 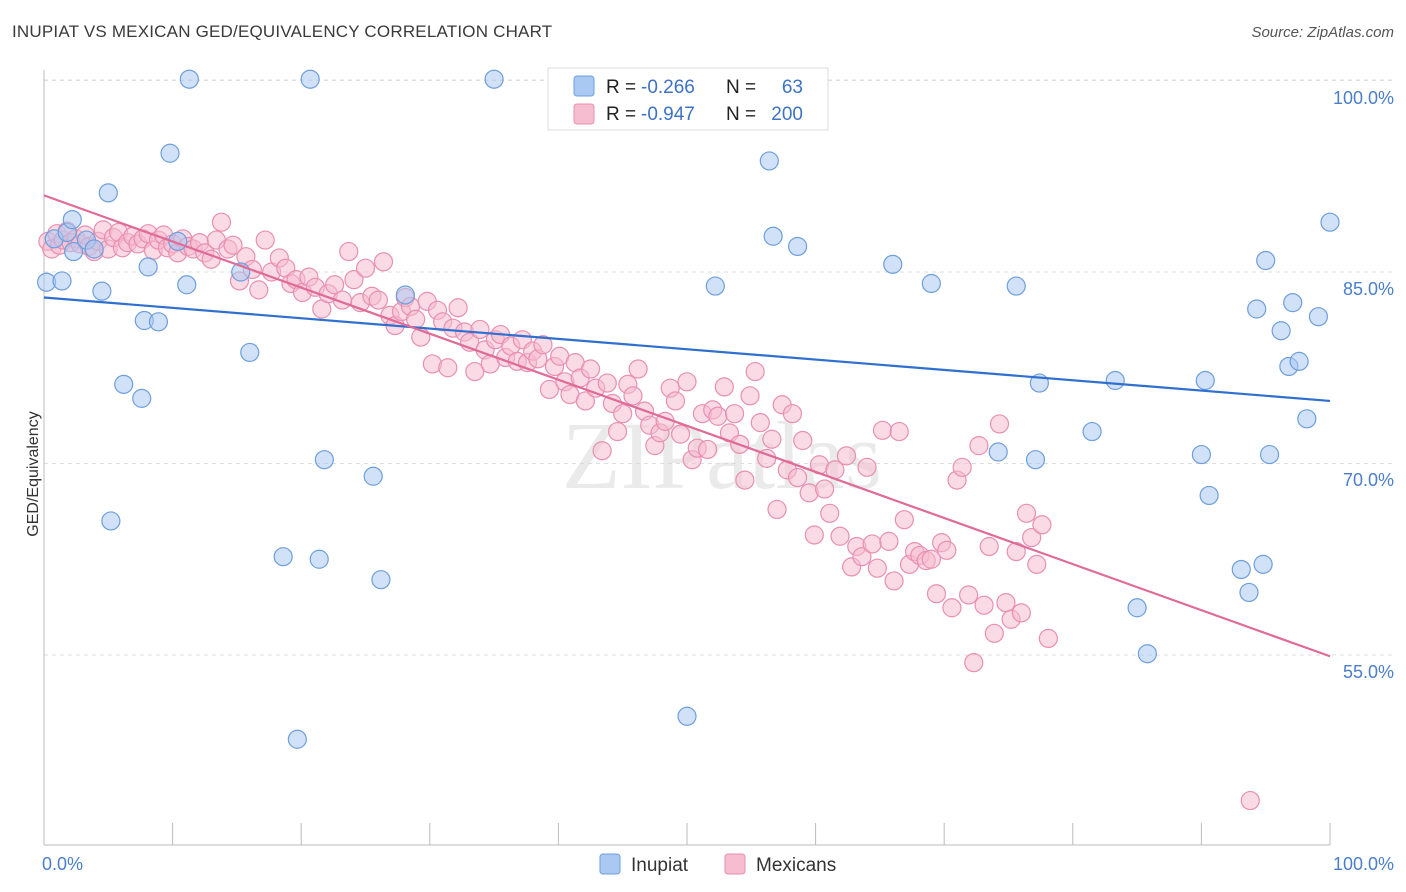 What do you see at coordinates (621, 114) in the screenshot?
I see `legend-r-label-2: R =` at bounding box center [621, 114].